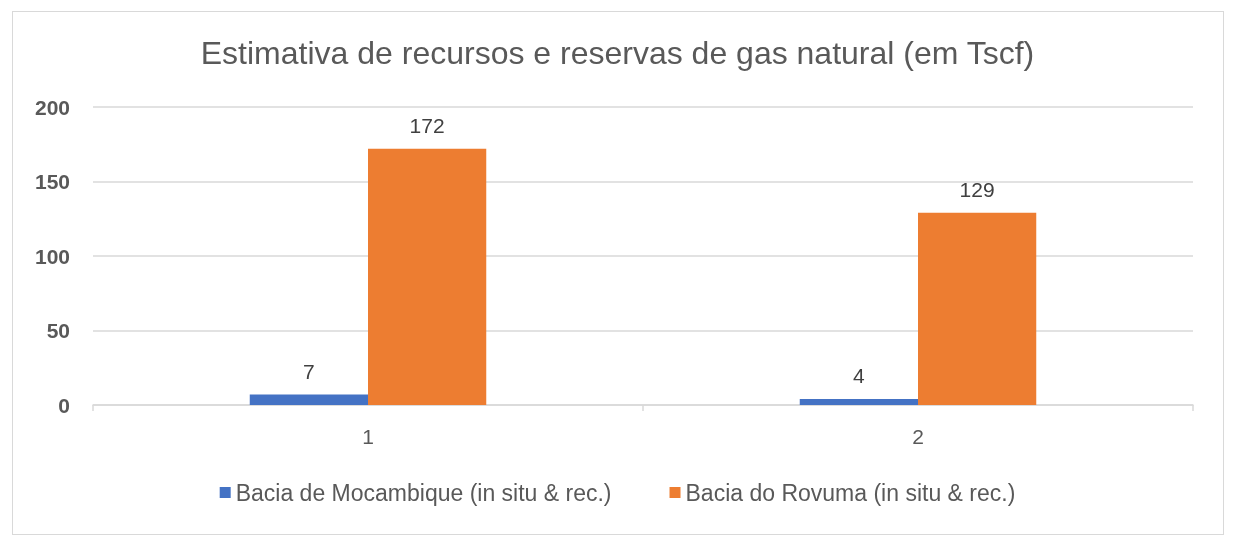 The image size is (1235, 549). Describe the element at coordinates (859, 376) in the screenshot. I see `data-label: 4` at that location.